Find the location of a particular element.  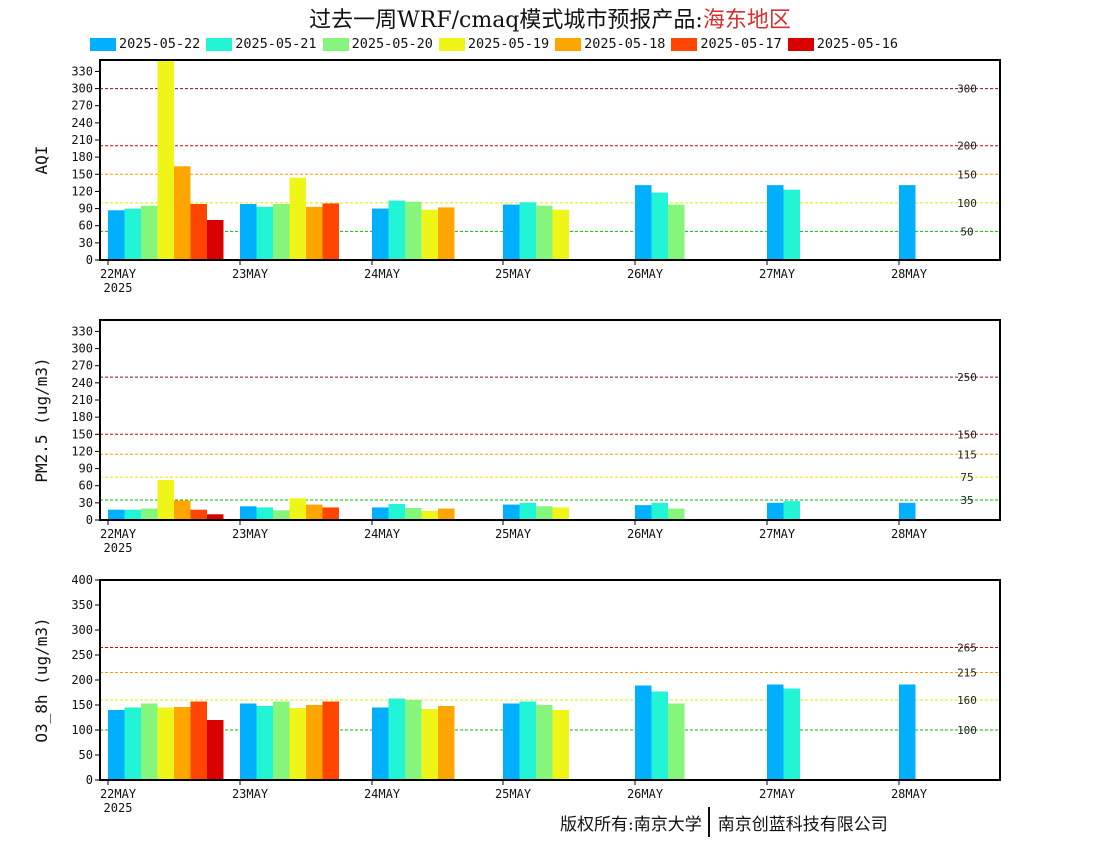

y-tick-label: 60 is located at coordinates (86, 486).